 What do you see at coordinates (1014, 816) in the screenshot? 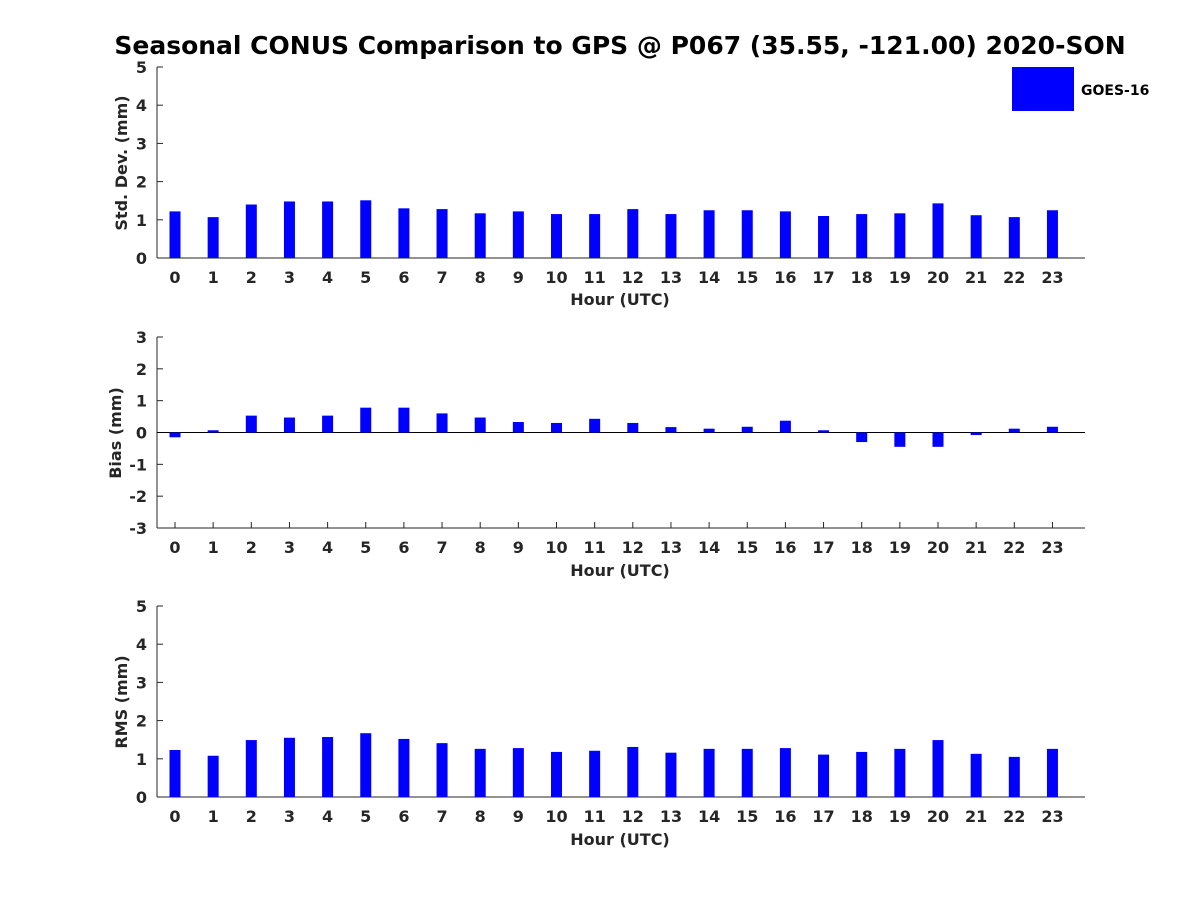
I see `rms-xtick-label: 22` at bounding box center [1014, 816].